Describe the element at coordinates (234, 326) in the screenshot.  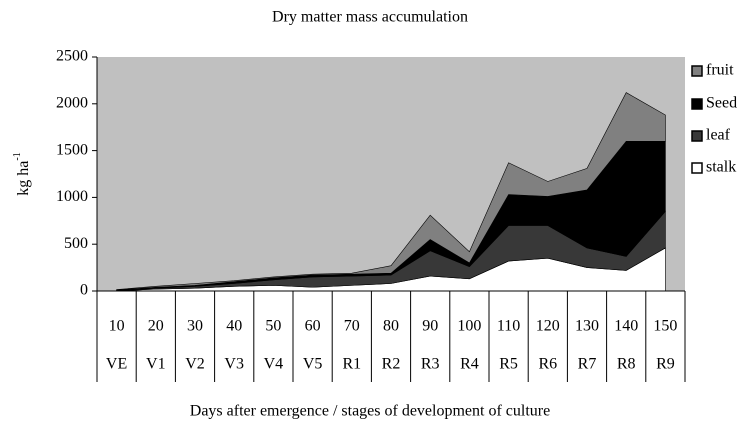
I see `x-tick-label: 40` at that location.